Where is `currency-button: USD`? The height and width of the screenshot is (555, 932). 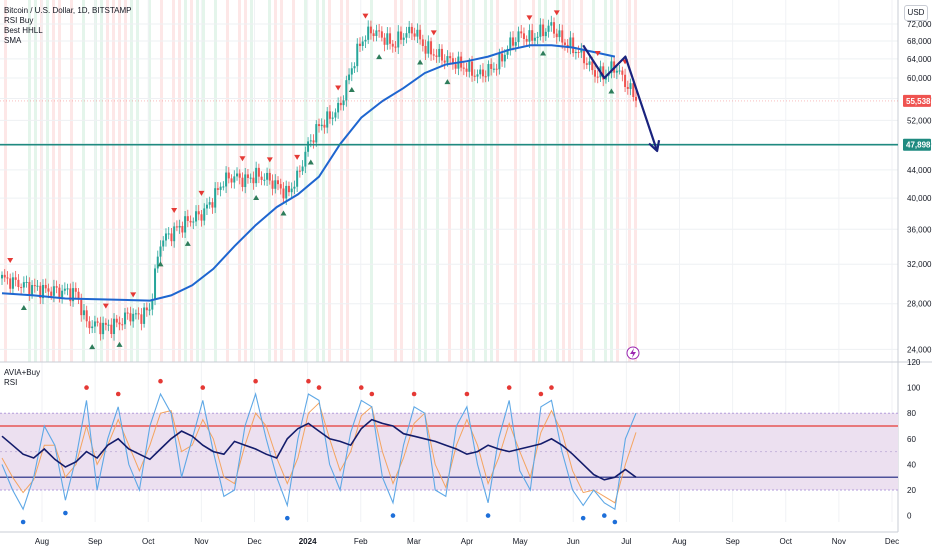 currency-button: USD is located at coordinates (916, 13).